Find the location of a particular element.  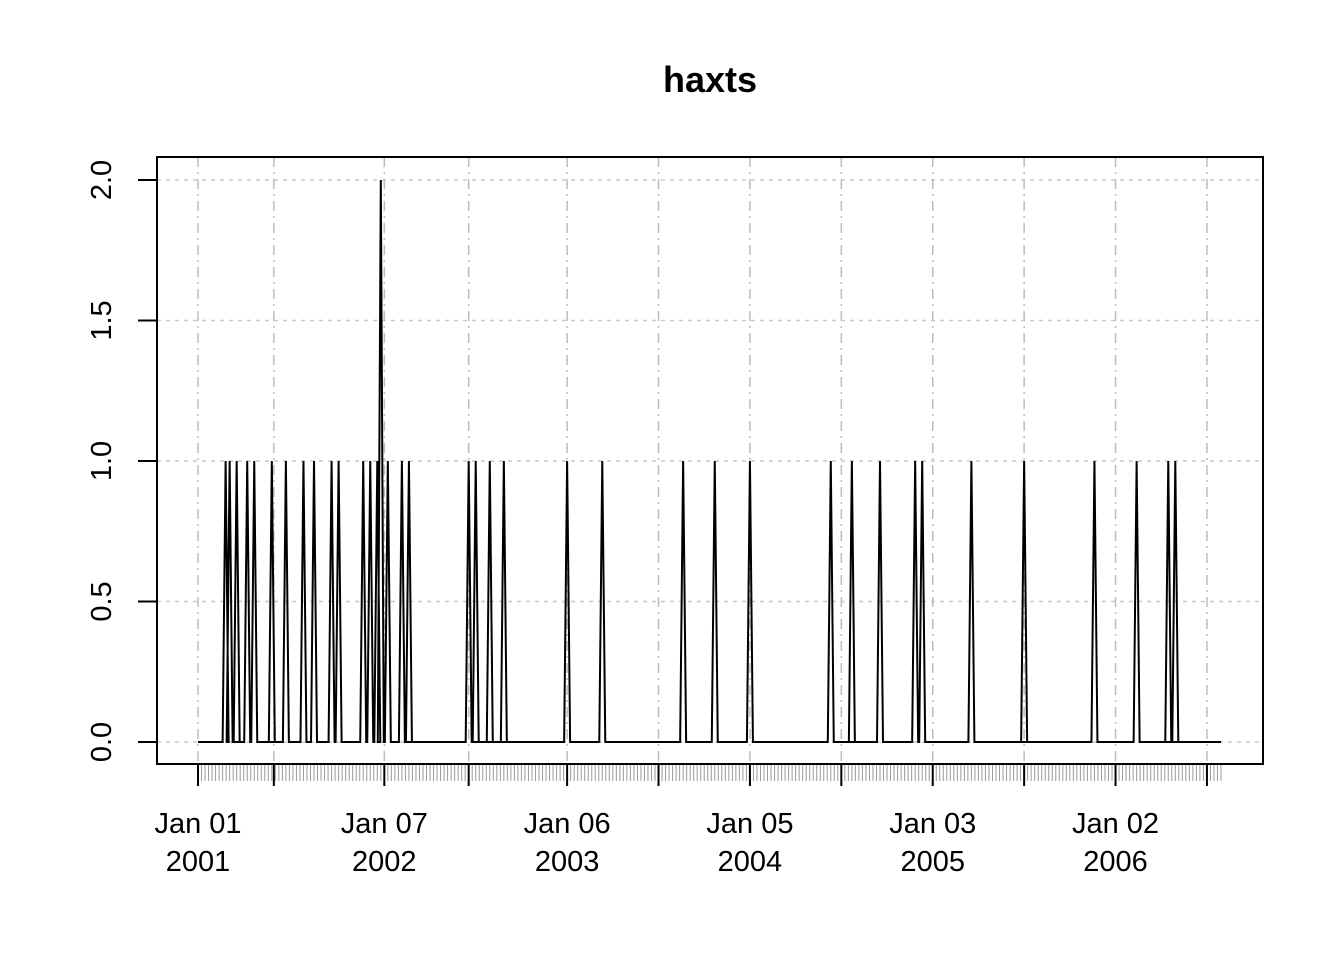

x-tick-label-year: 2001 is located at coordinates (198, 862).